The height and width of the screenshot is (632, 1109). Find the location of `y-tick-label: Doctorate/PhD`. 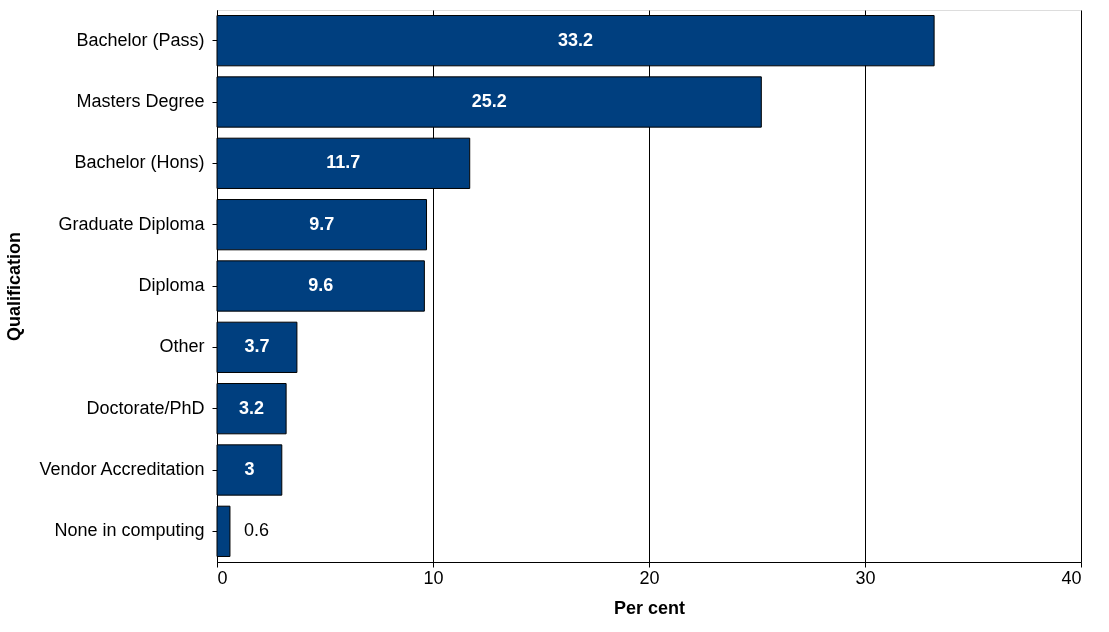

y-tick-label: Doctorate/PhD is located at coordinates (145, 407).